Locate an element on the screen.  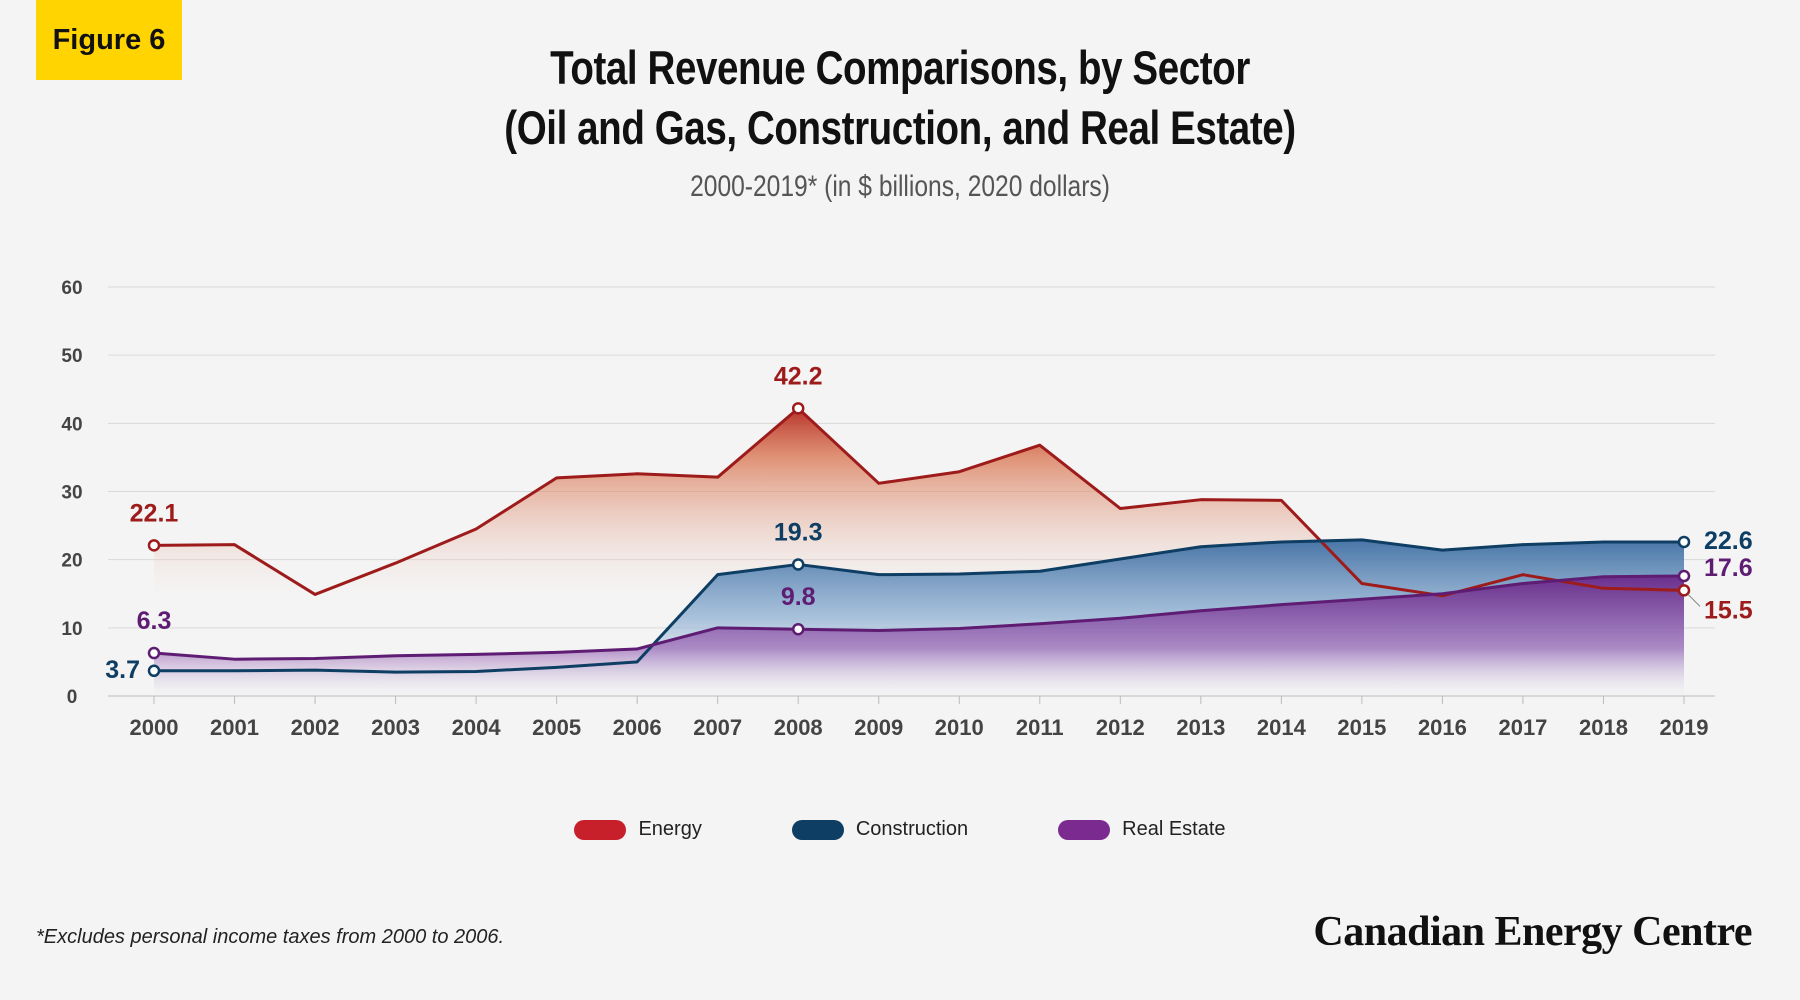
figure-badge: Figure 6 is located at coordinates (109, 40).